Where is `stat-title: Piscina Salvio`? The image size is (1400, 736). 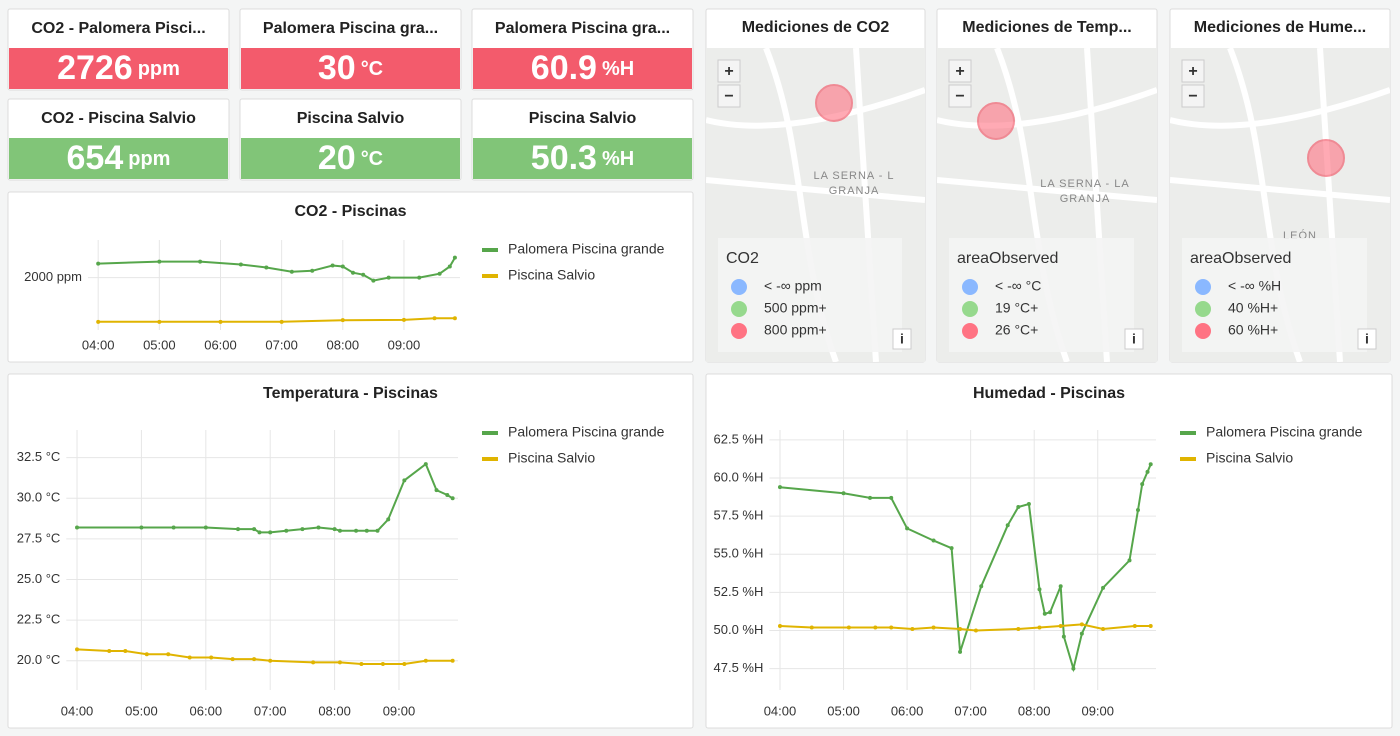
stat-title: Piscina Salvio is located at coordinates (583, 118).